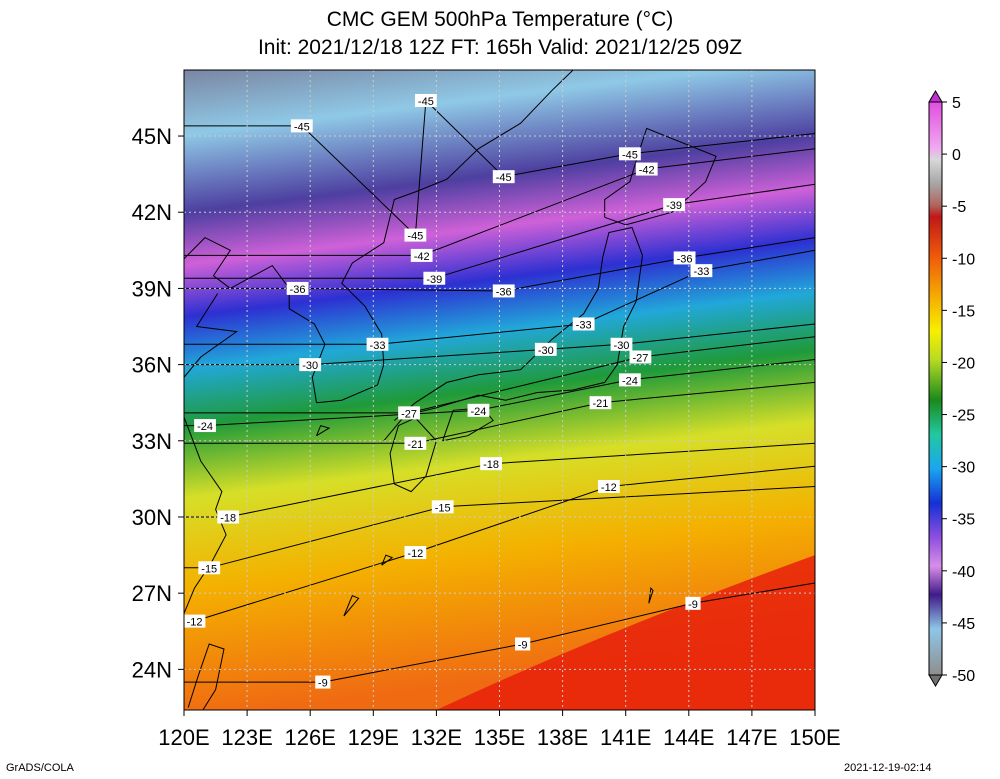 This screenshot has width=1000, height=779. Describe the element at coordinates (373, 737) in the screenshot. I see `x-tick-label: 129E` at that location.